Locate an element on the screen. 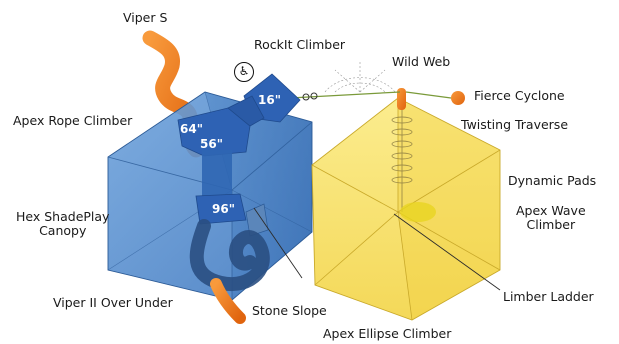  fierce-cyclone-post is located at coordinates (401, 99).